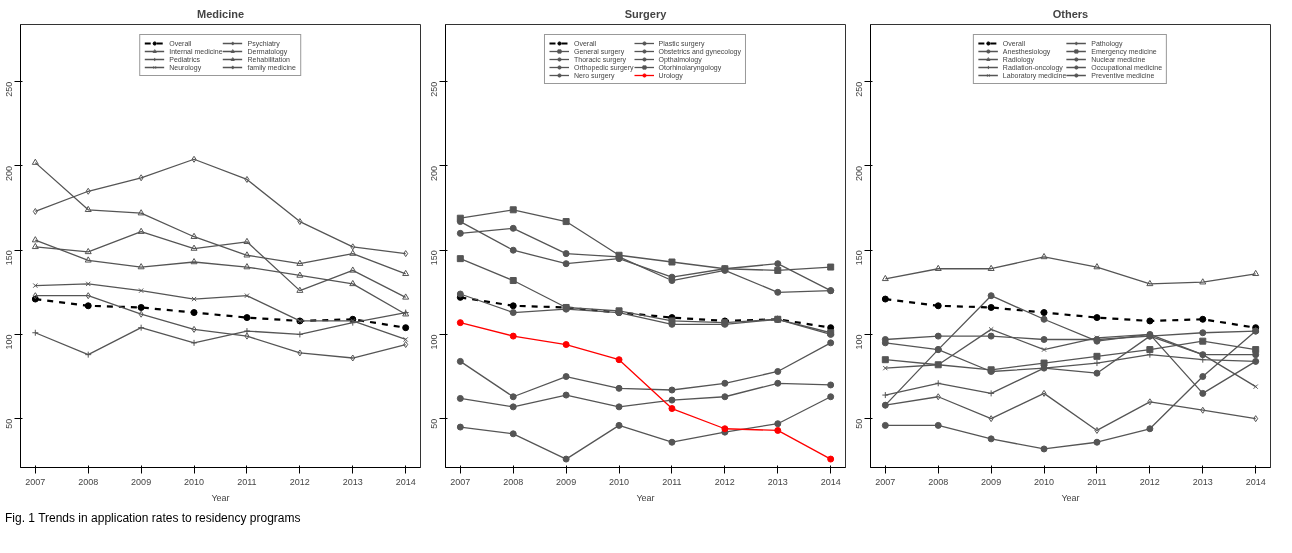  Describe the element at coordinates (1070, 13) in the screenshot. I see `chart-title: Others` at that location.